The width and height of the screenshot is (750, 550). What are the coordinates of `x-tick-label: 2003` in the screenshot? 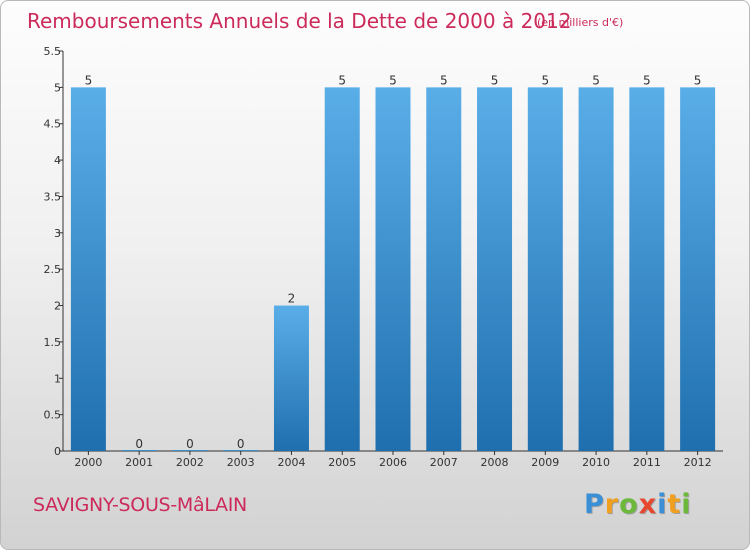 It's located at (241, 462).